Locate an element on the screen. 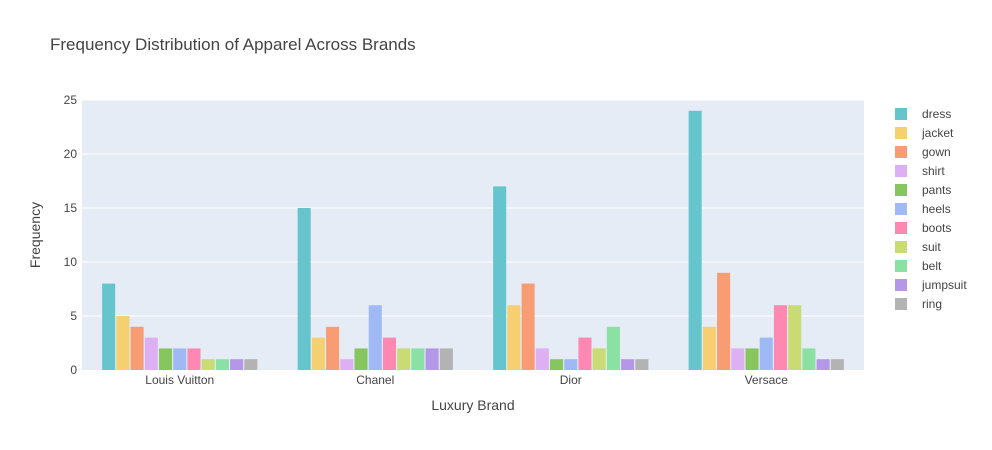 This screenshot has width=992, height=450. bar-jacket-louis-vuitton is located at coordinates (123, 343).